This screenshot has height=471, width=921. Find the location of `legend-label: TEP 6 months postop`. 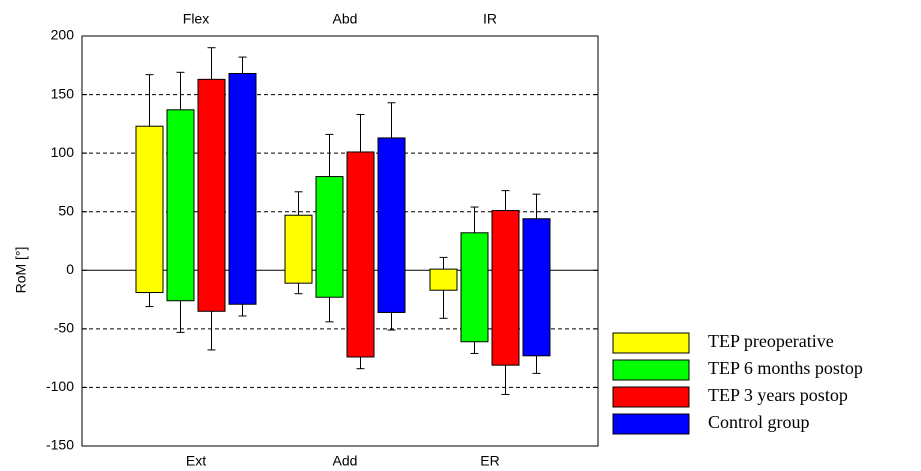

legend-label: TEP 6 months postop is located at coordinates (785, 368).